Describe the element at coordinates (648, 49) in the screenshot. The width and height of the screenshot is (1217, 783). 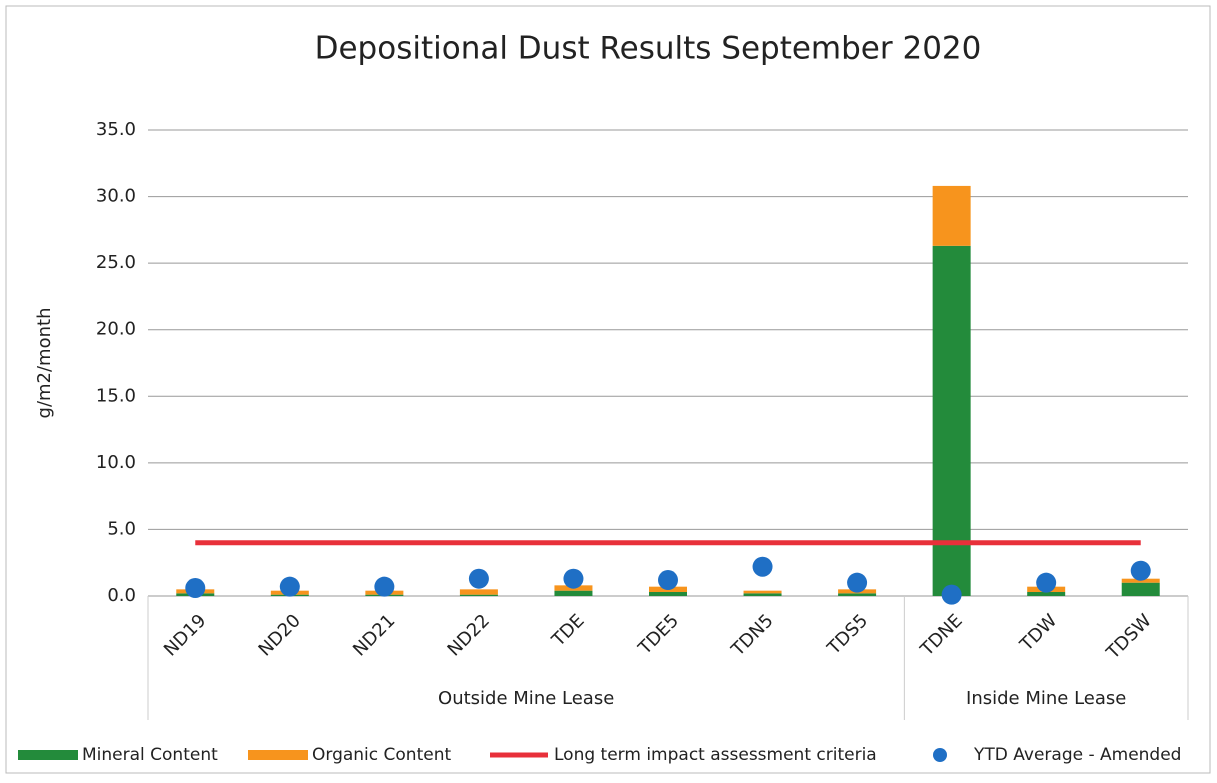
I see `chart-title: Depositional Dust Results September 2020` at that location.